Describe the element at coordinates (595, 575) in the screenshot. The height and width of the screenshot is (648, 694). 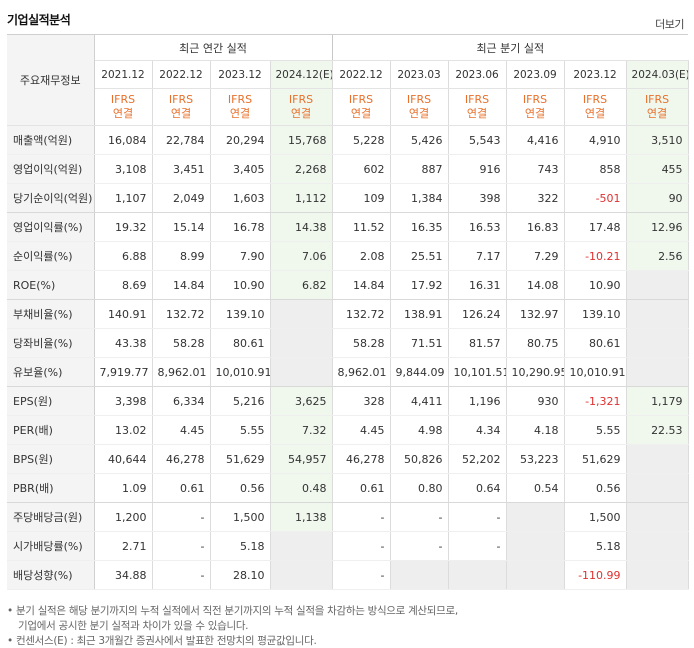
I see `quarter-cell: -110.99` at that location.